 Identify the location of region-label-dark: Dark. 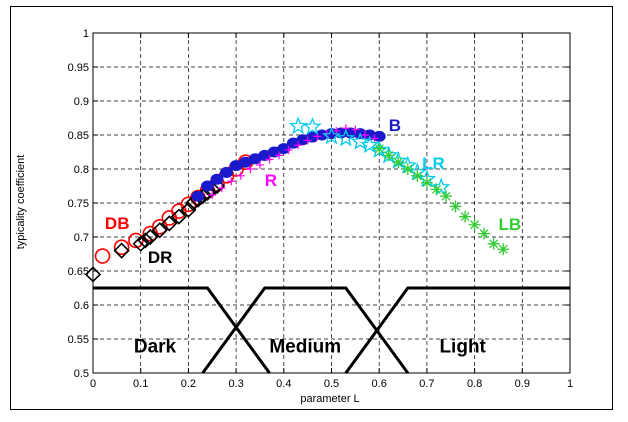
(155, 347).